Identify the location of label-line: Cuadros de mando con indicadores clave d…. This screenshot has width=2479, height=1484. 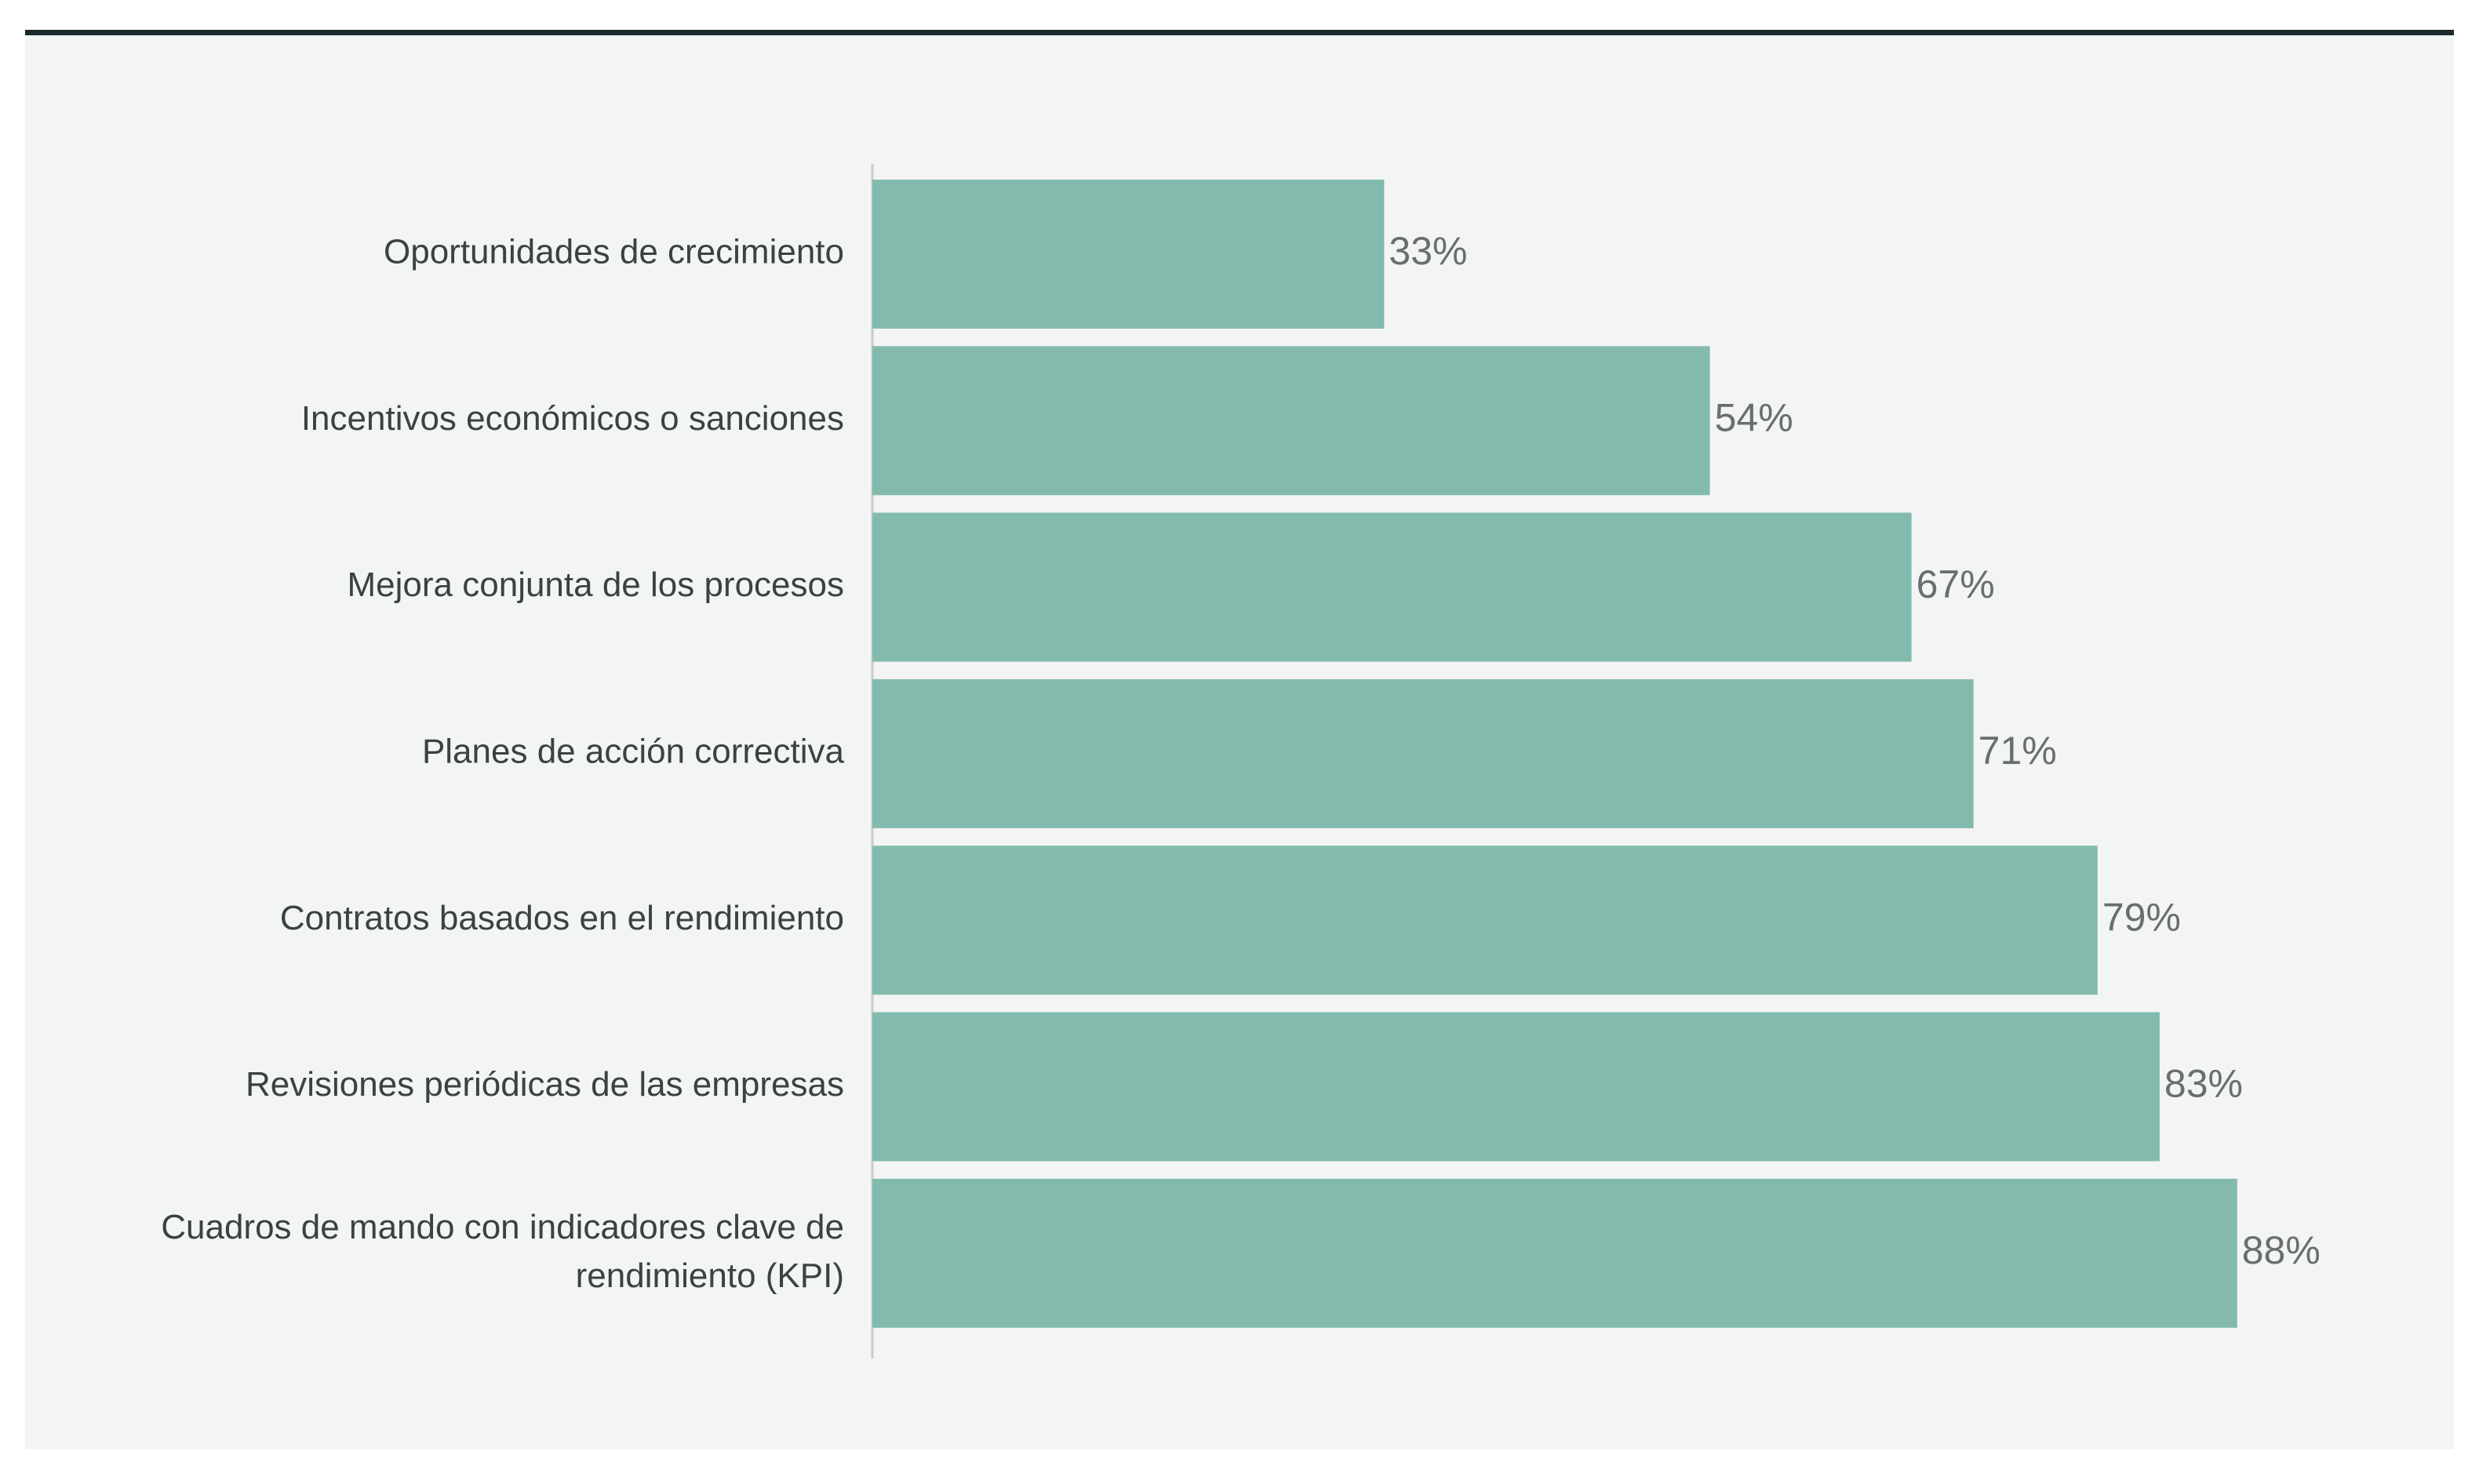
(502, 1226).